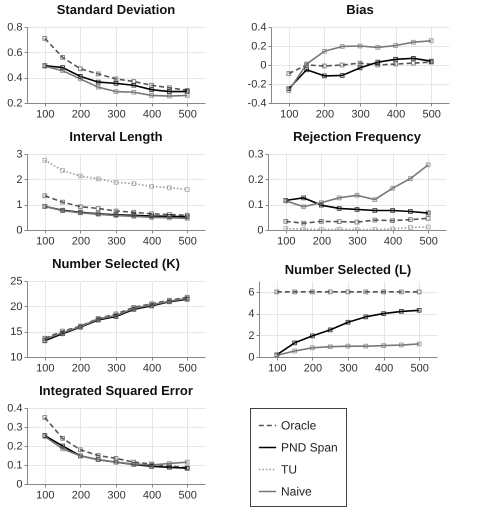 Image resolution: width=498 pixels, height=528 pixels. I want to click on y-tick-label: 25, so click(16, 282).